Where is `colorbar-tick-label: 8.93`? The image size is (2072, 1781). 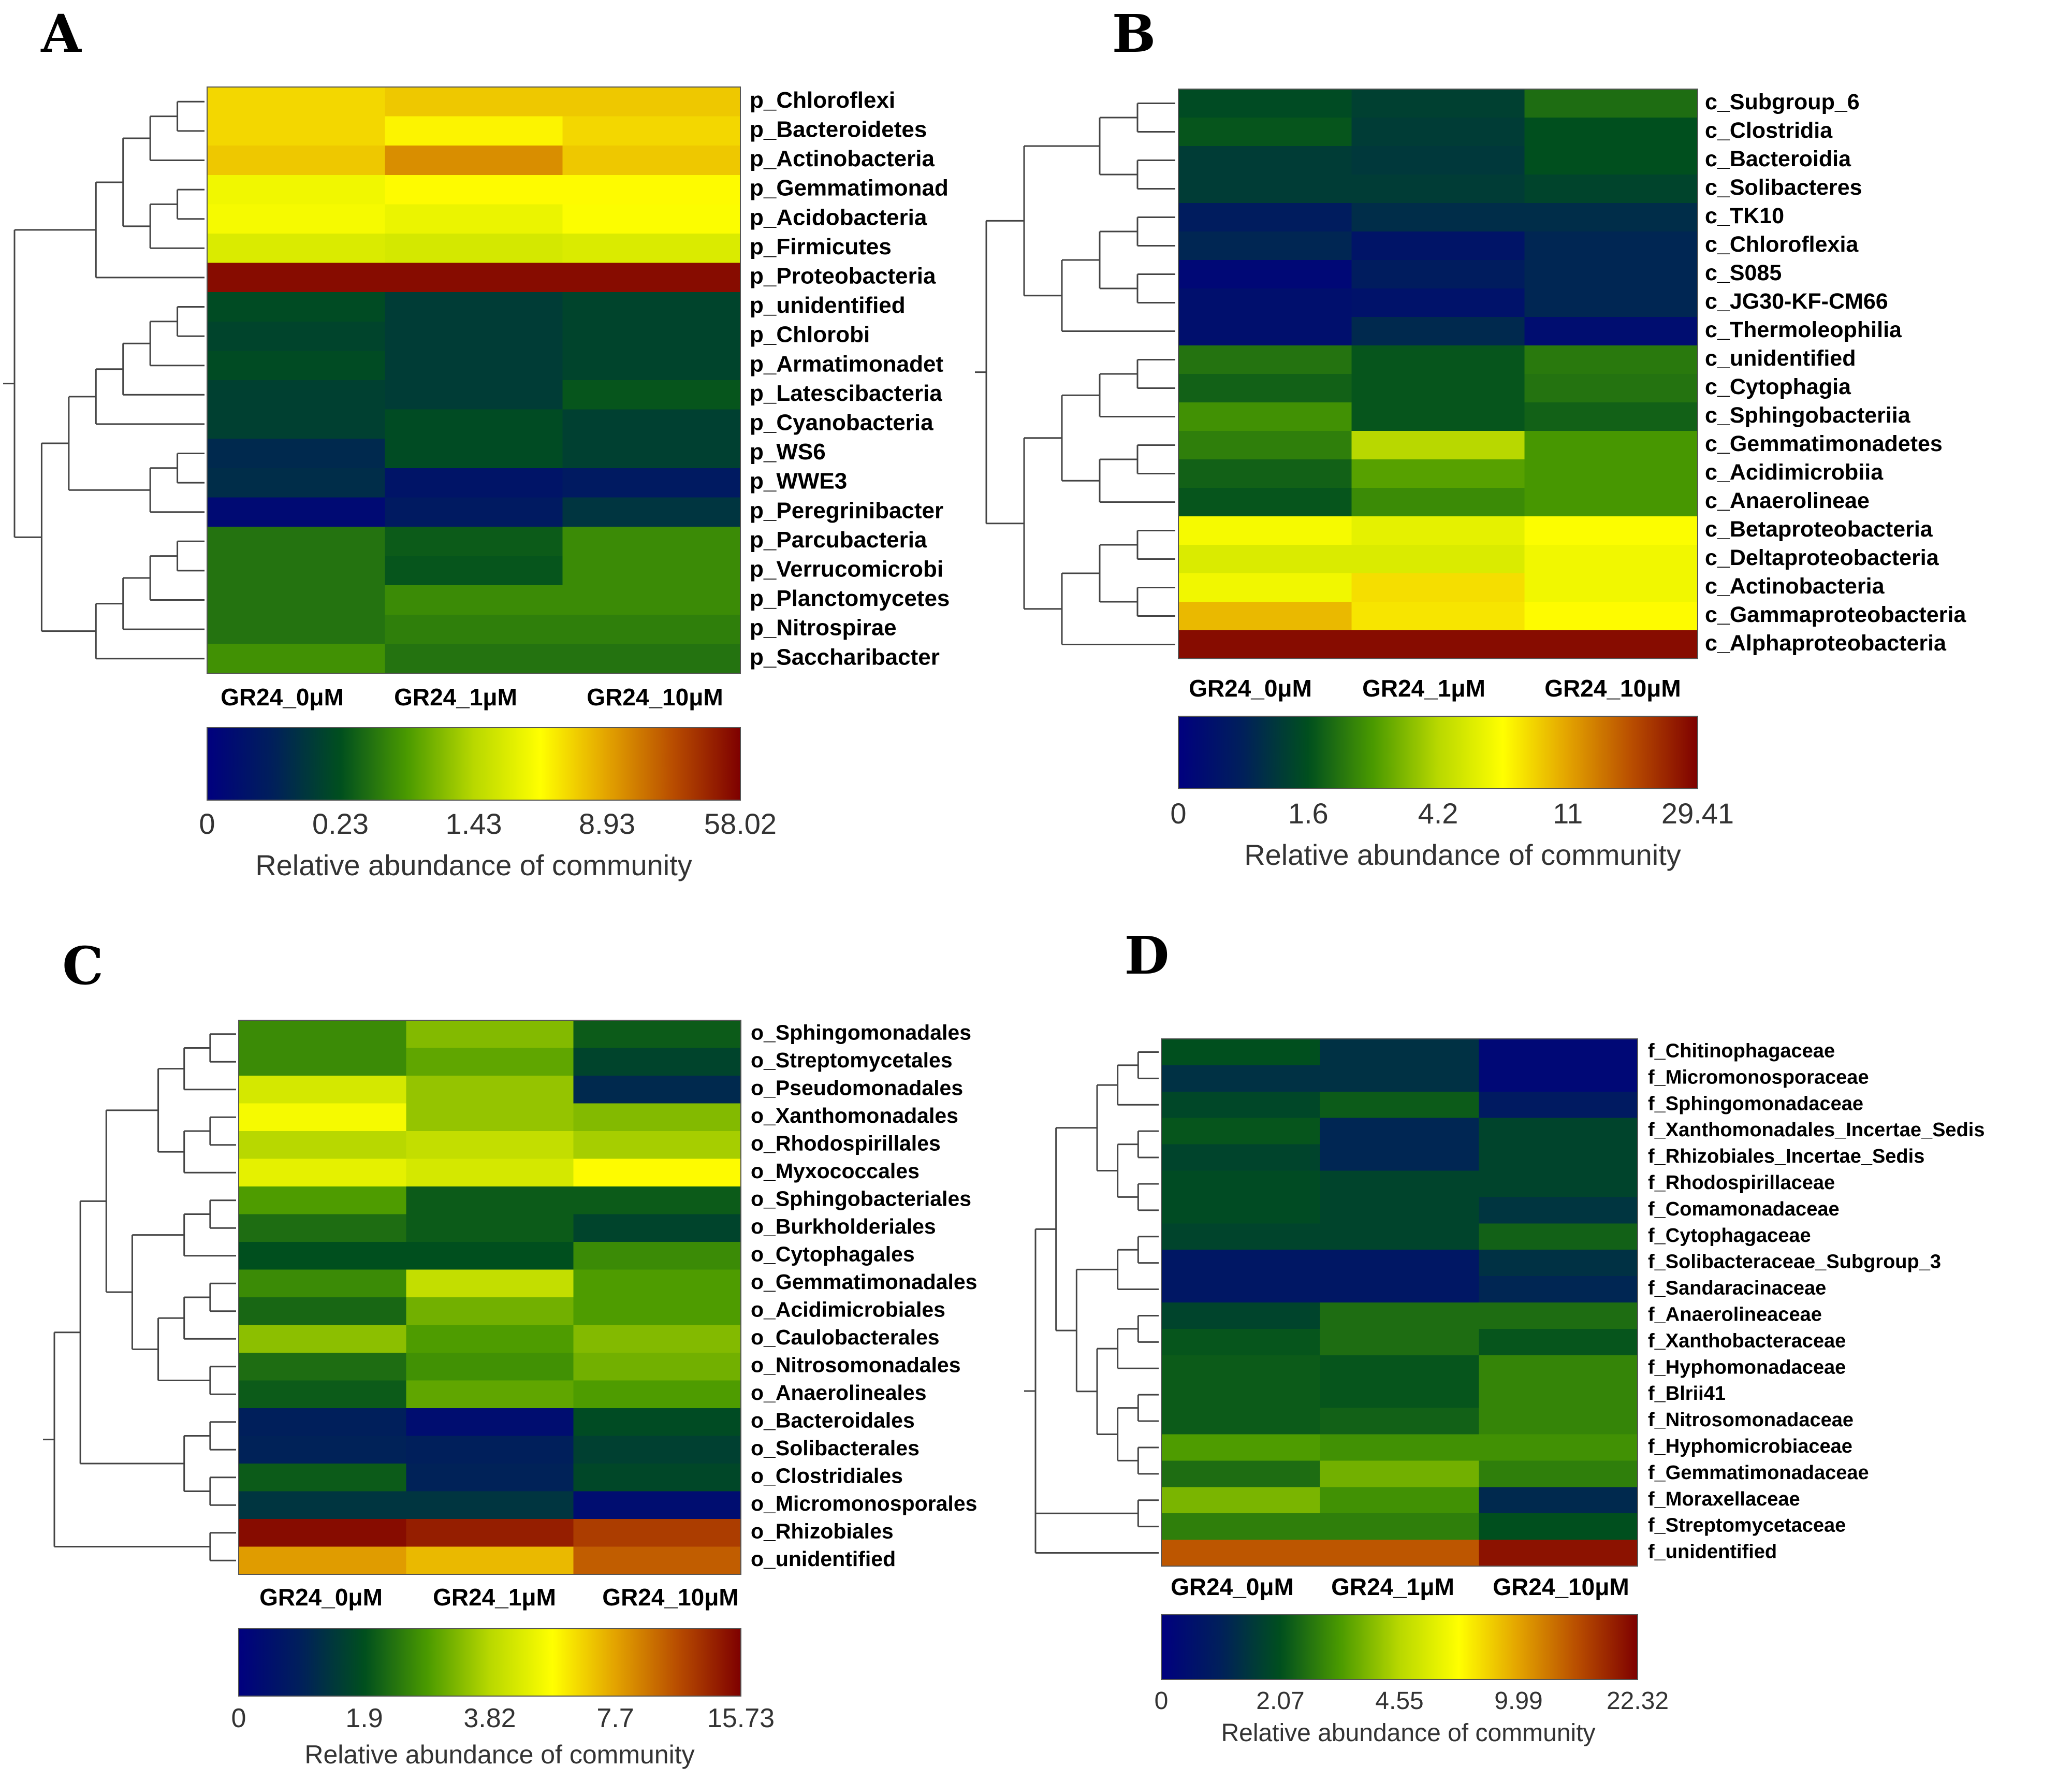
colorbar-tick-label: 8.93 is located at coordinates (607, 823).